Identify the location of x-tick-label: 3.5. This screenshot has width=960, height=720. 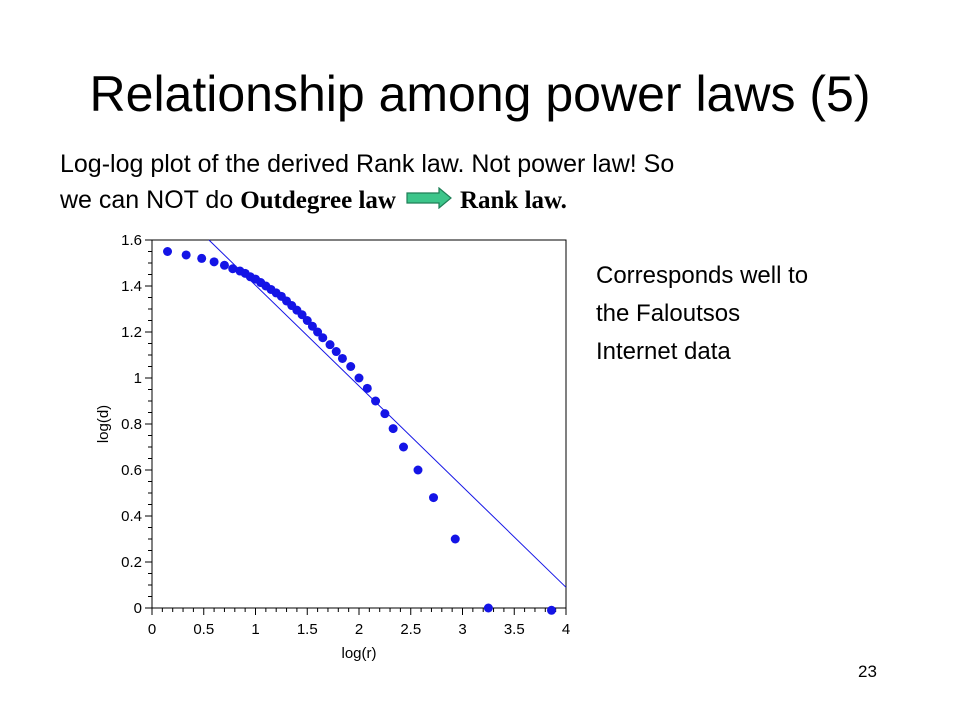
(514, 629).